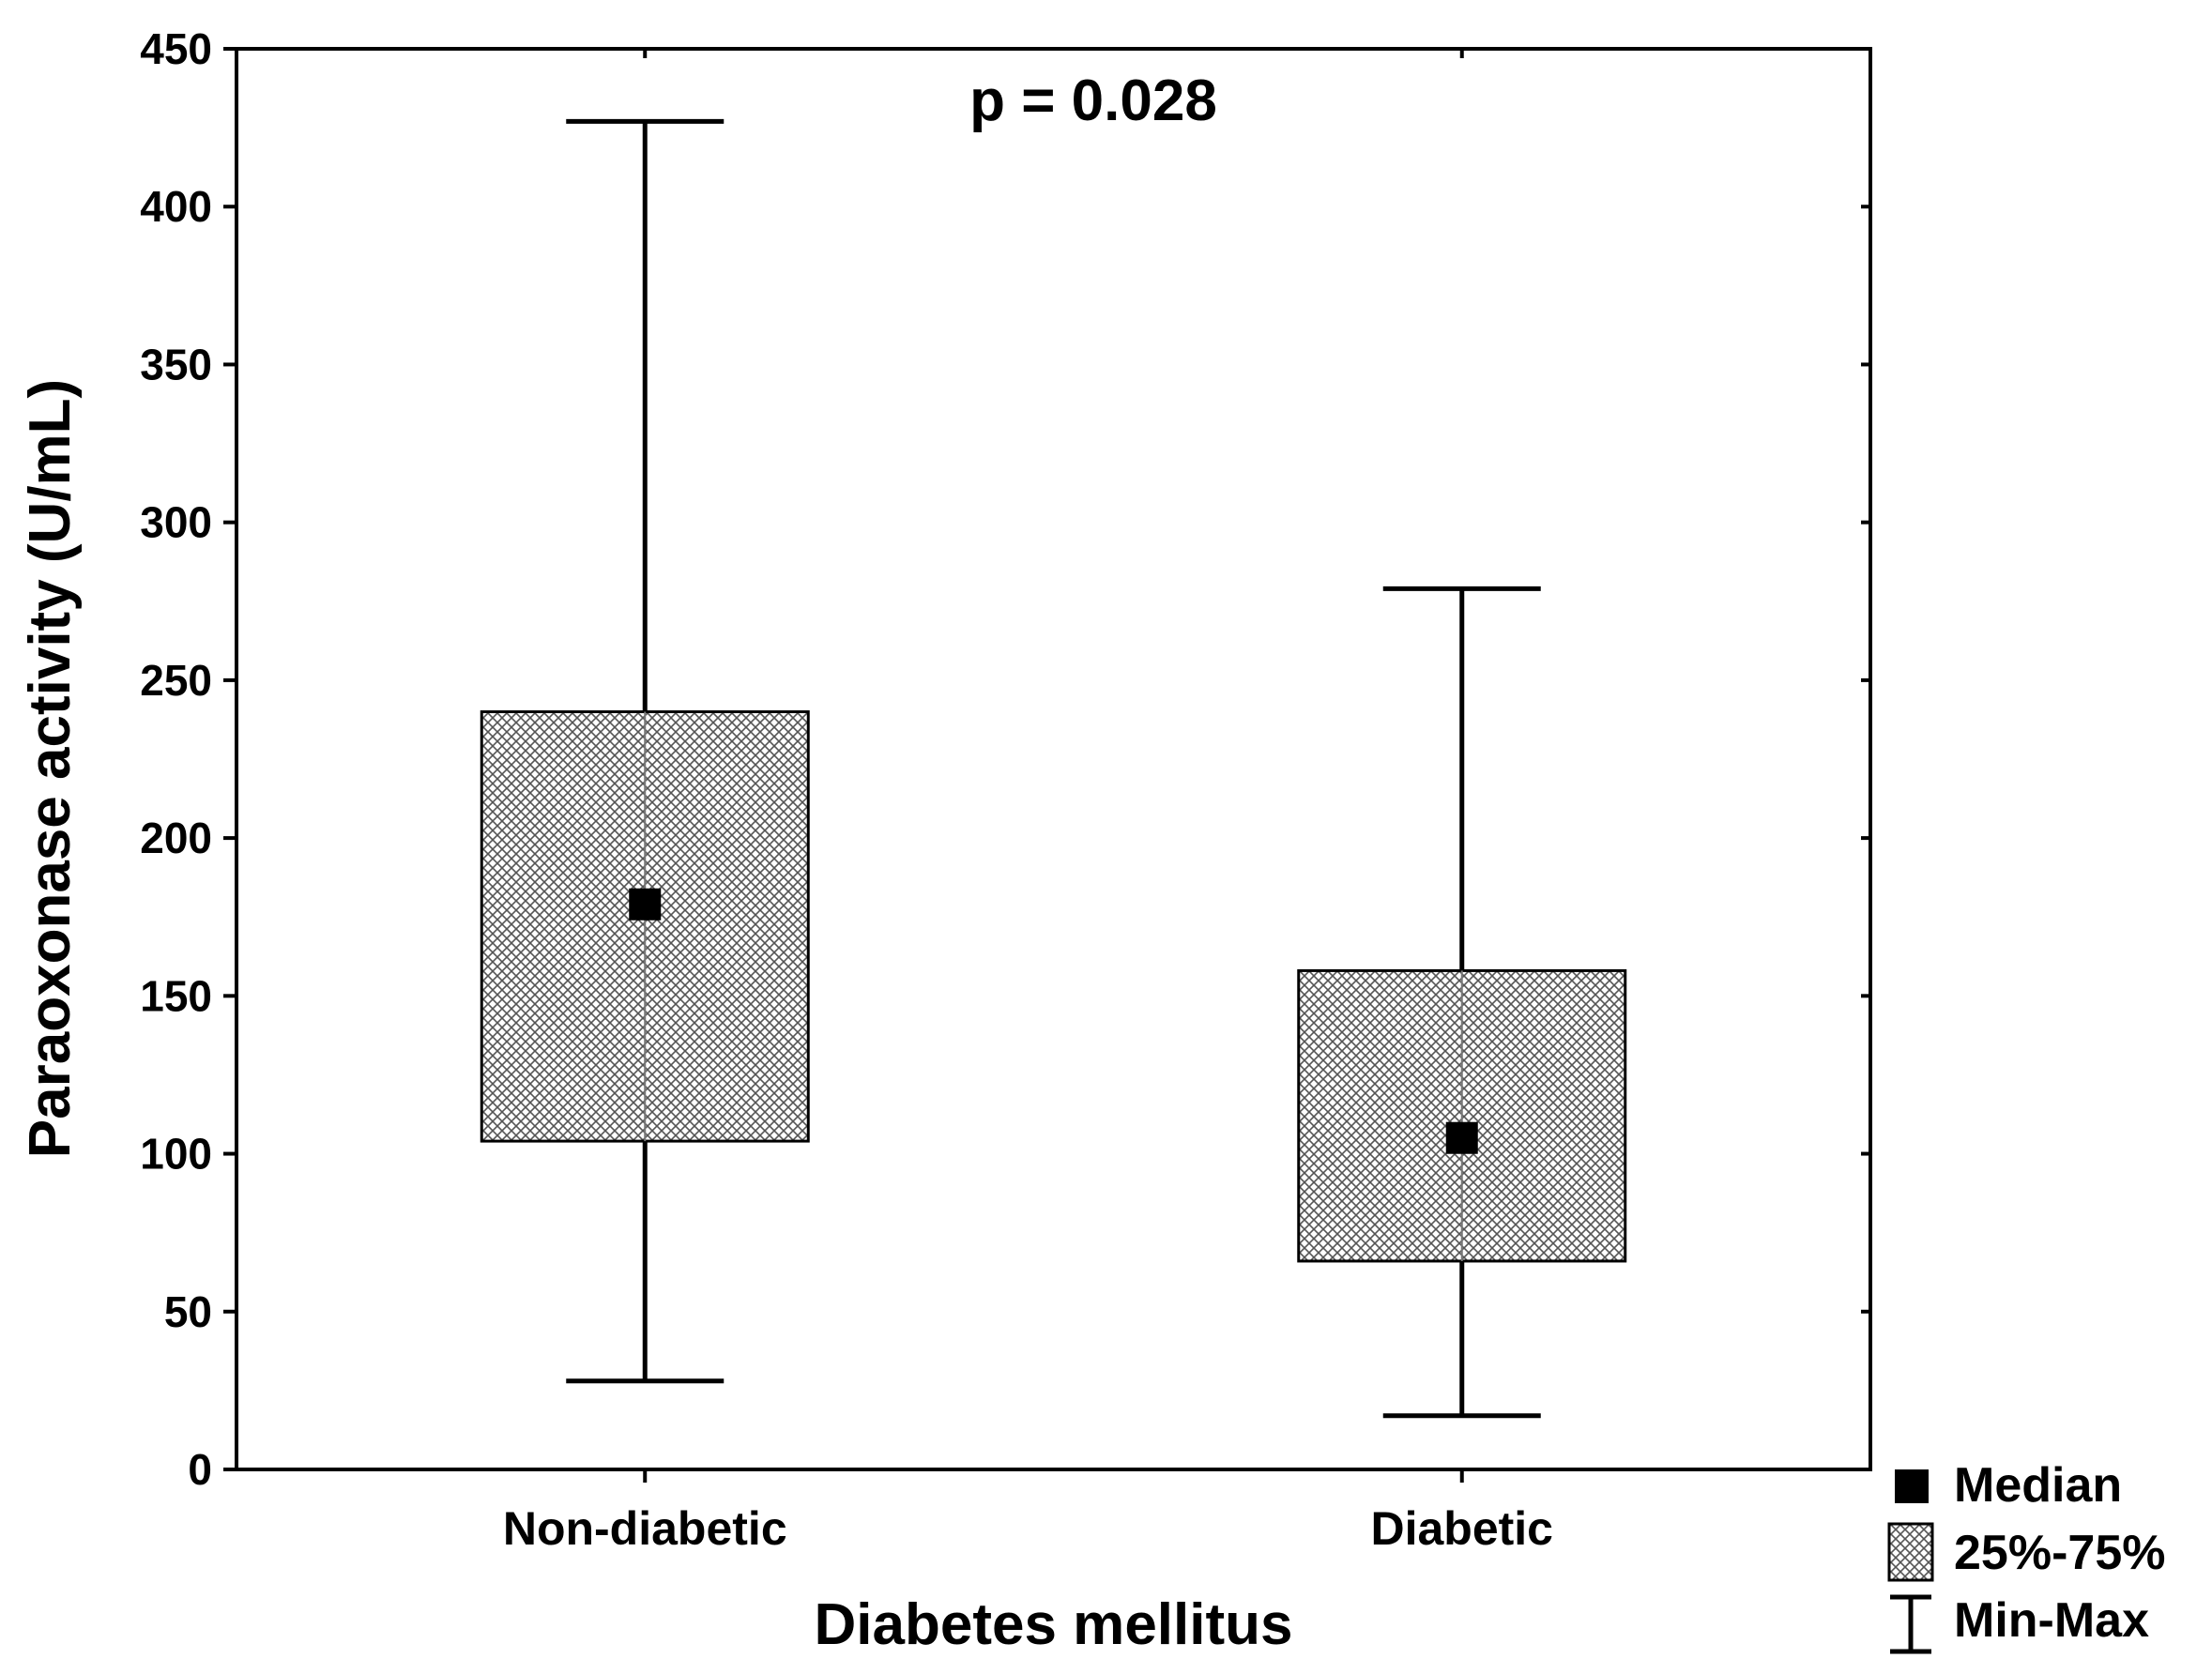  Describe the element at coordinates (176, 838) in the screenshot. I see `y-tick-label: 200` at that location.